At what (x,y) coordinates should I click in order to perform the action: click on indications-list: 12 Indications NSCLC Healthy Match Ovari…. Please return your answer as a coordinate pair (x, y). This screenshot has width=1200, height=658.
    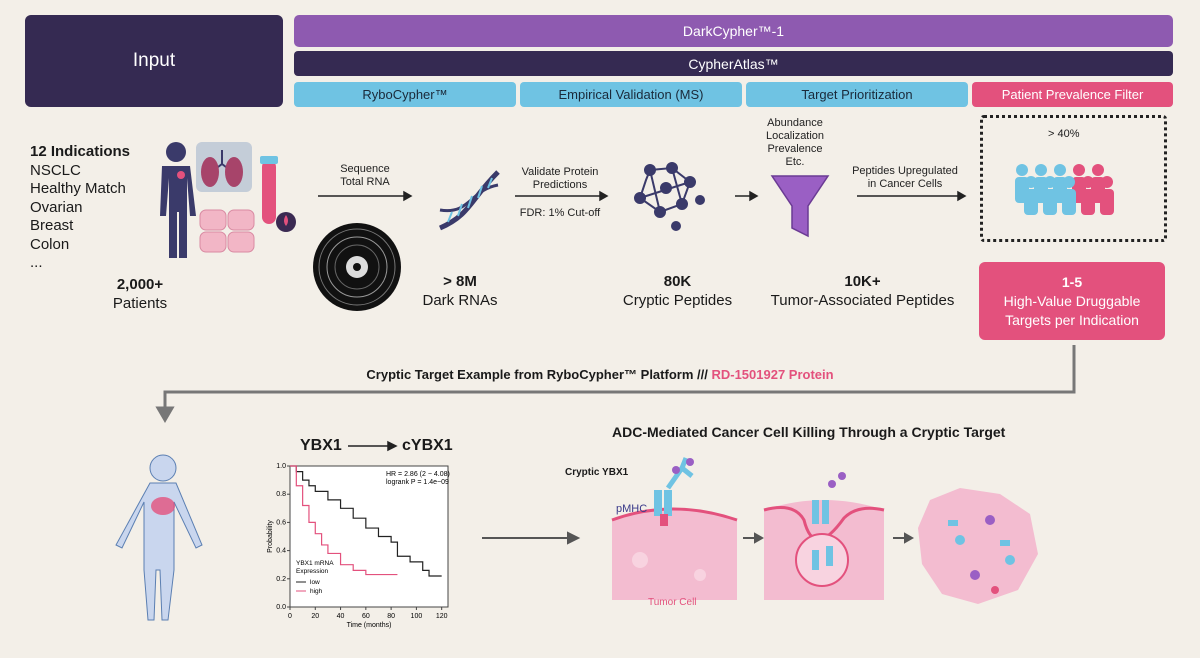
    Looking at the image, I should click on (80, 208).